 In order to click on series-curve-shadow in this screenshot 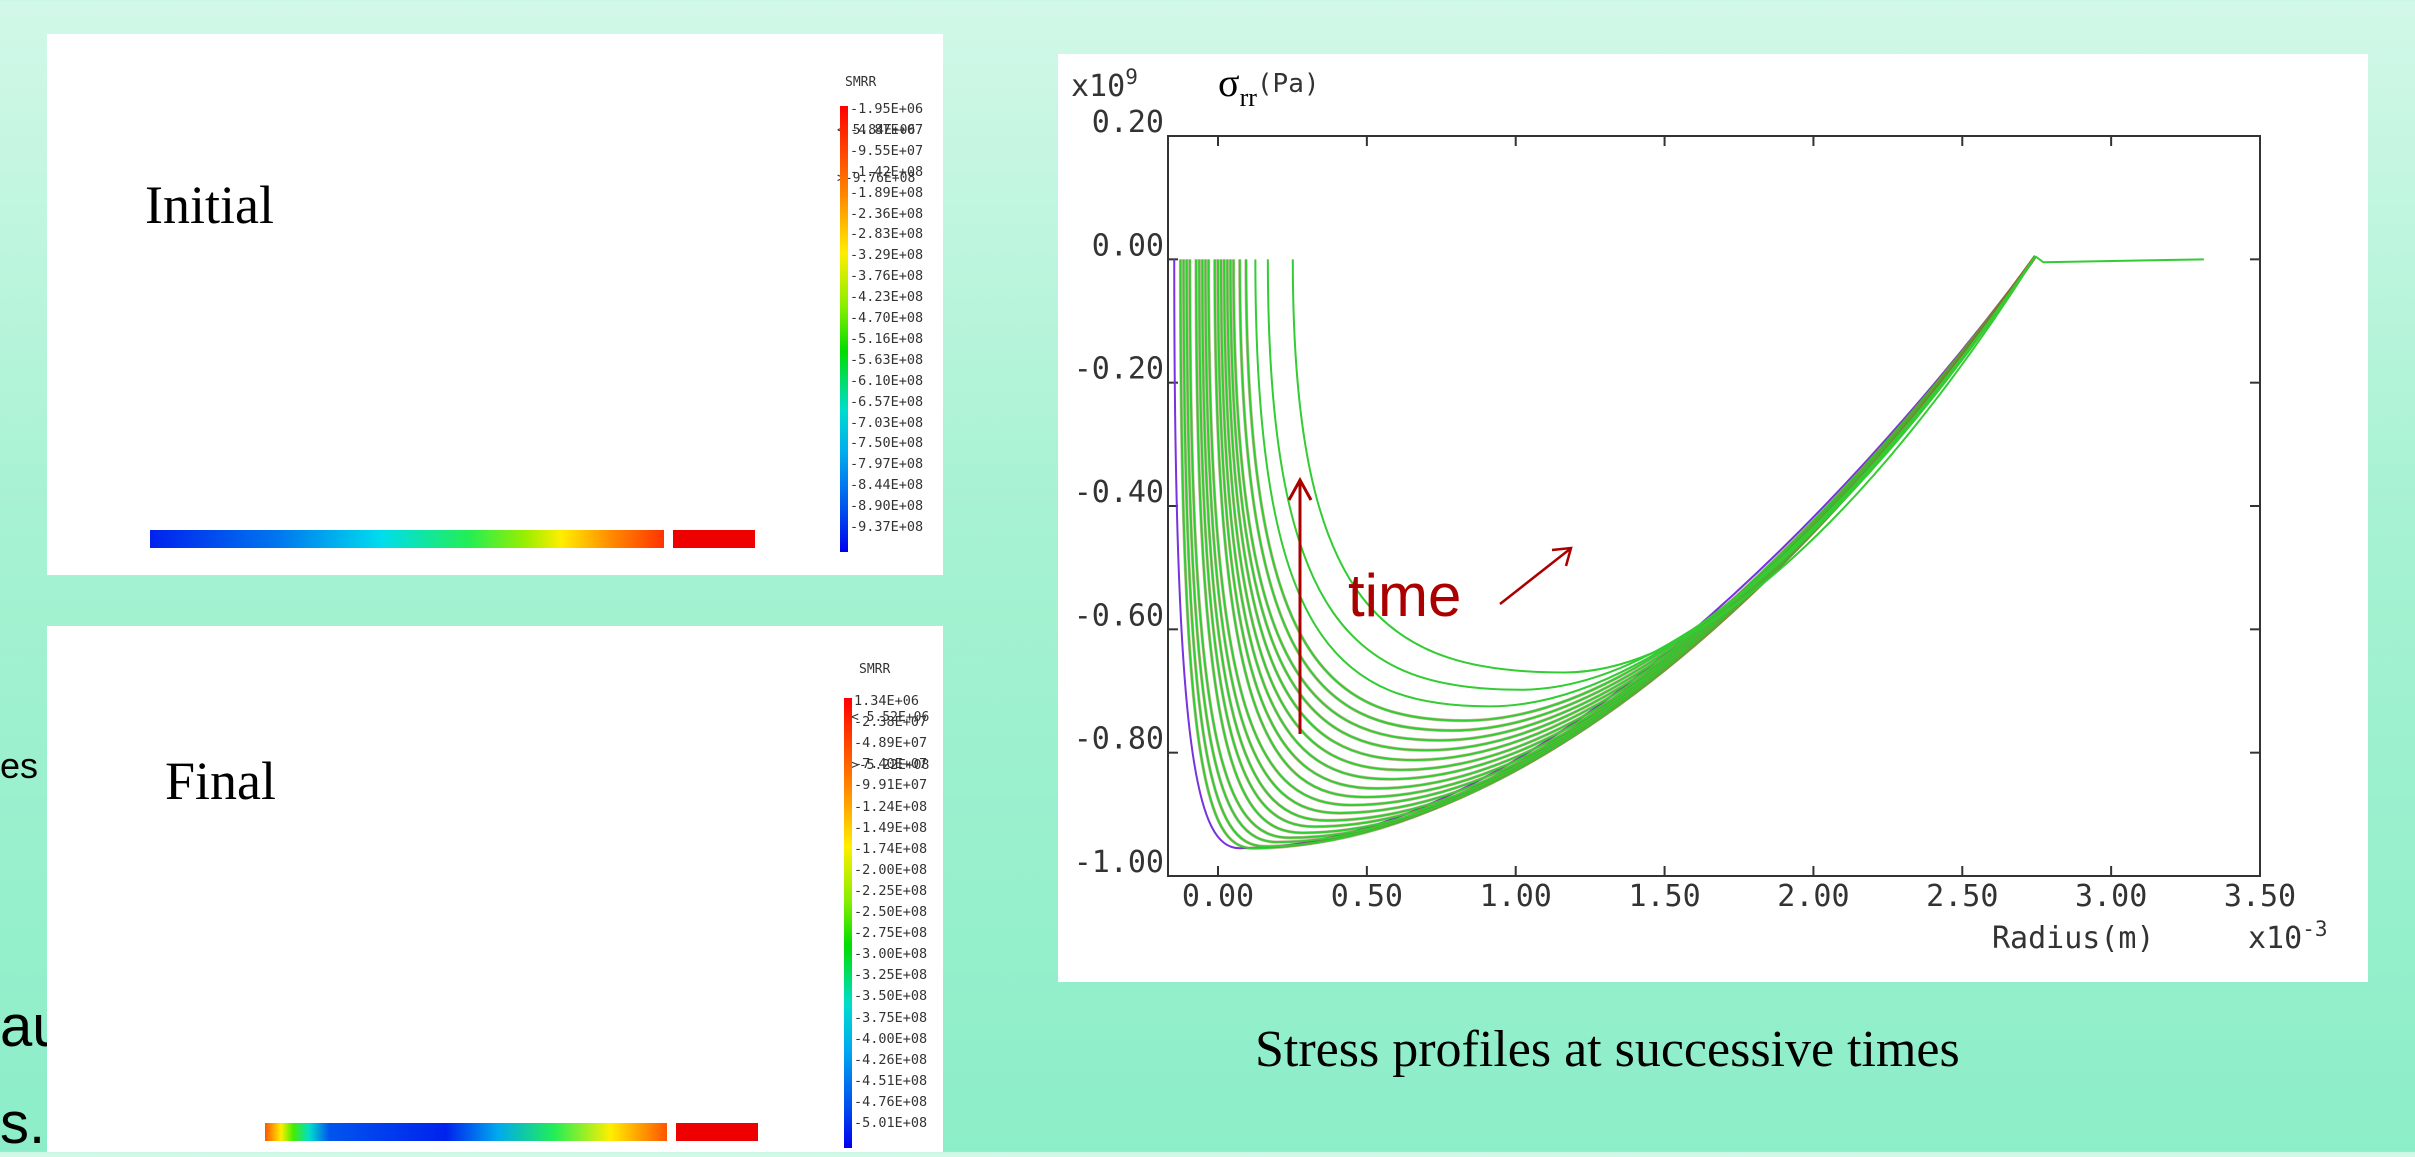, I will do `click(1640, 489)`.